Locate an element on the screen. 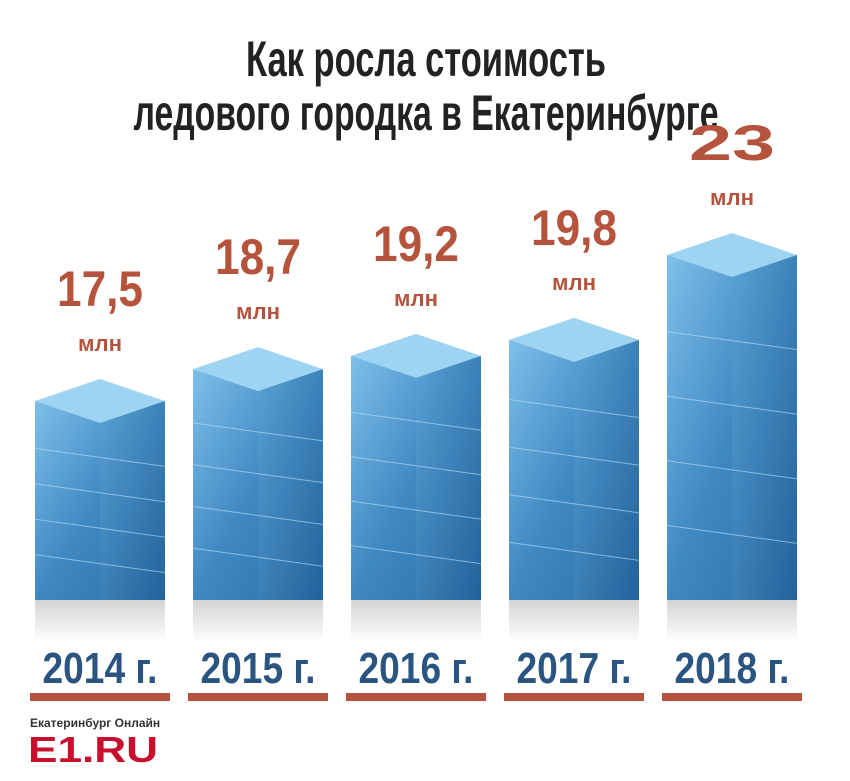 This screenshot has height=781, width=850. x-tick-label: 2017 г. is located at coordinates (574, 668).